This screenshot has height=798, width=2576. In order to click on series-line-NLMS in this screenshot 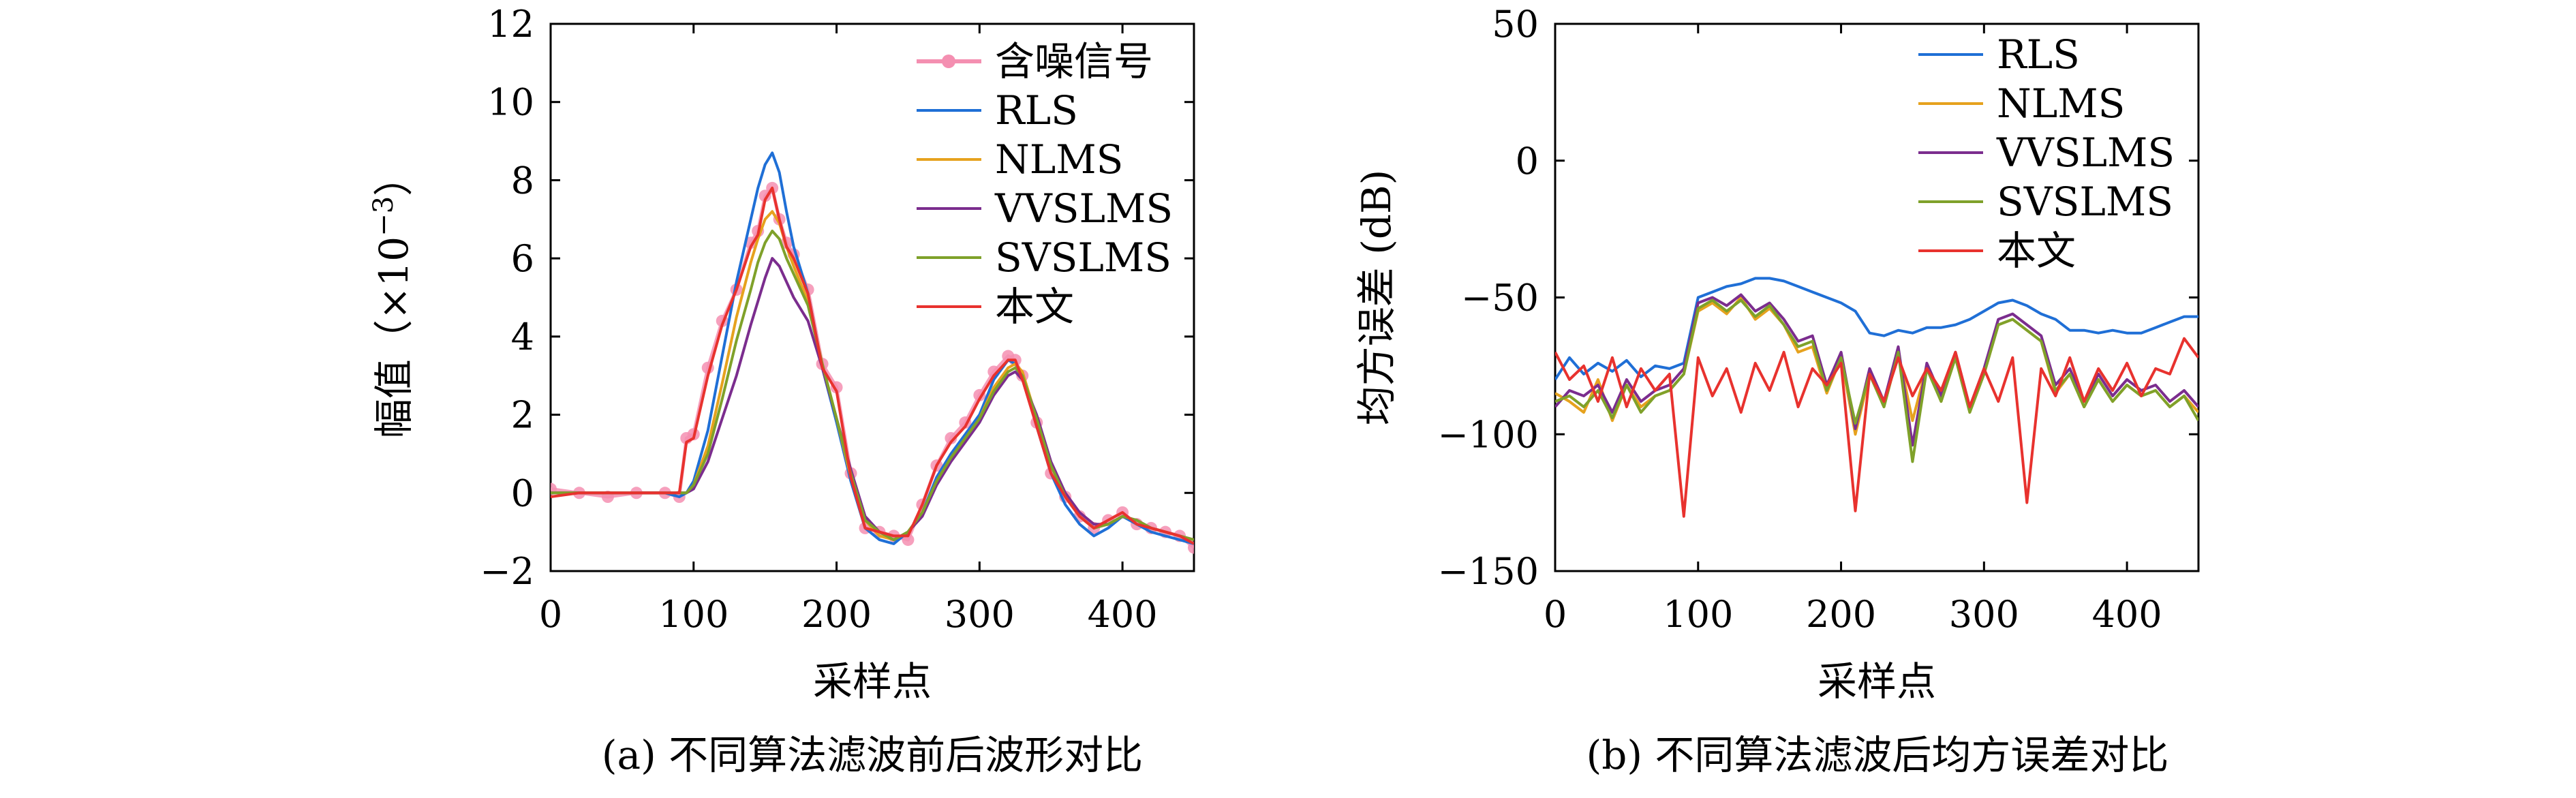, I will do `click(1877, 366)`.